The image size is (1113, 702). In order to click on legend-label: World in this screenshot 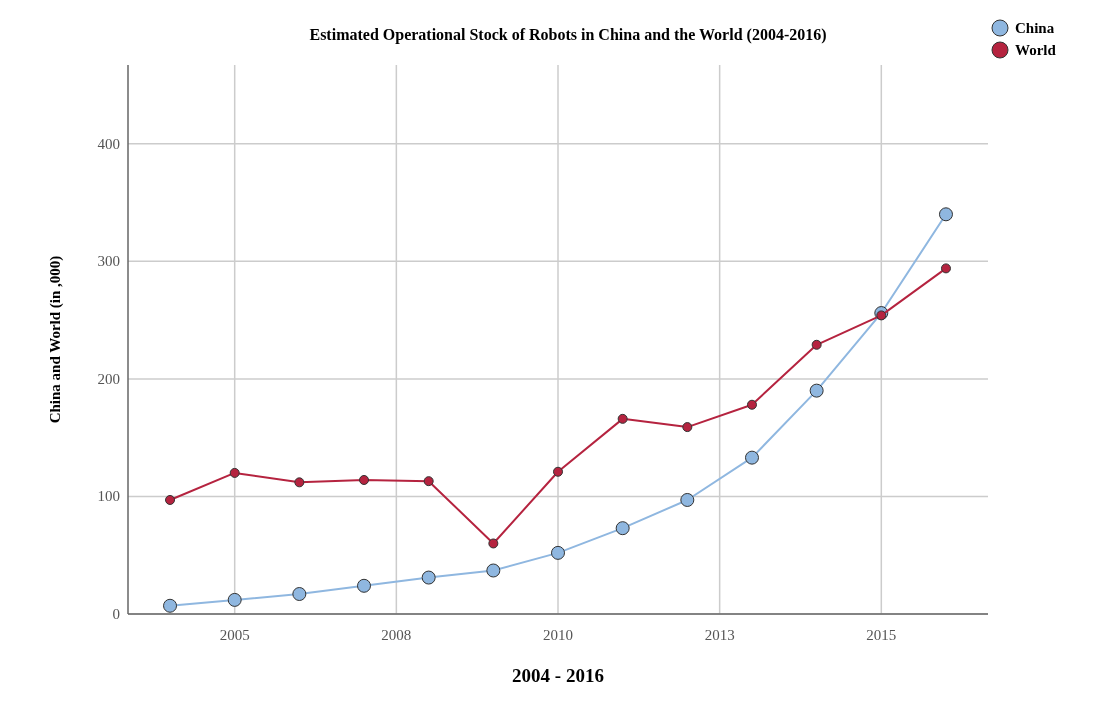, I will do `click(1036, 50)`.